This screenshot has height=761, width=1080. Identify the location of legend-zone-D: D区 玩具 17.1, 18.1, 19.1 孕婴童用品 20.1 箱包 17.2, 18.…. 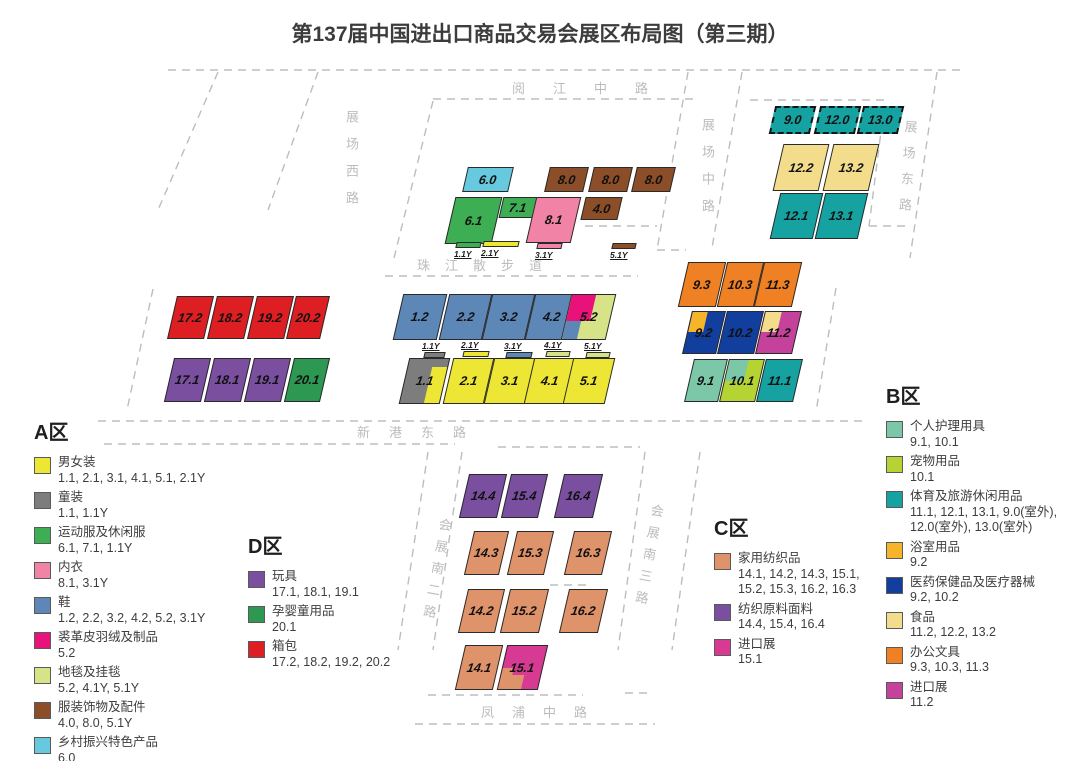
(338, 602).